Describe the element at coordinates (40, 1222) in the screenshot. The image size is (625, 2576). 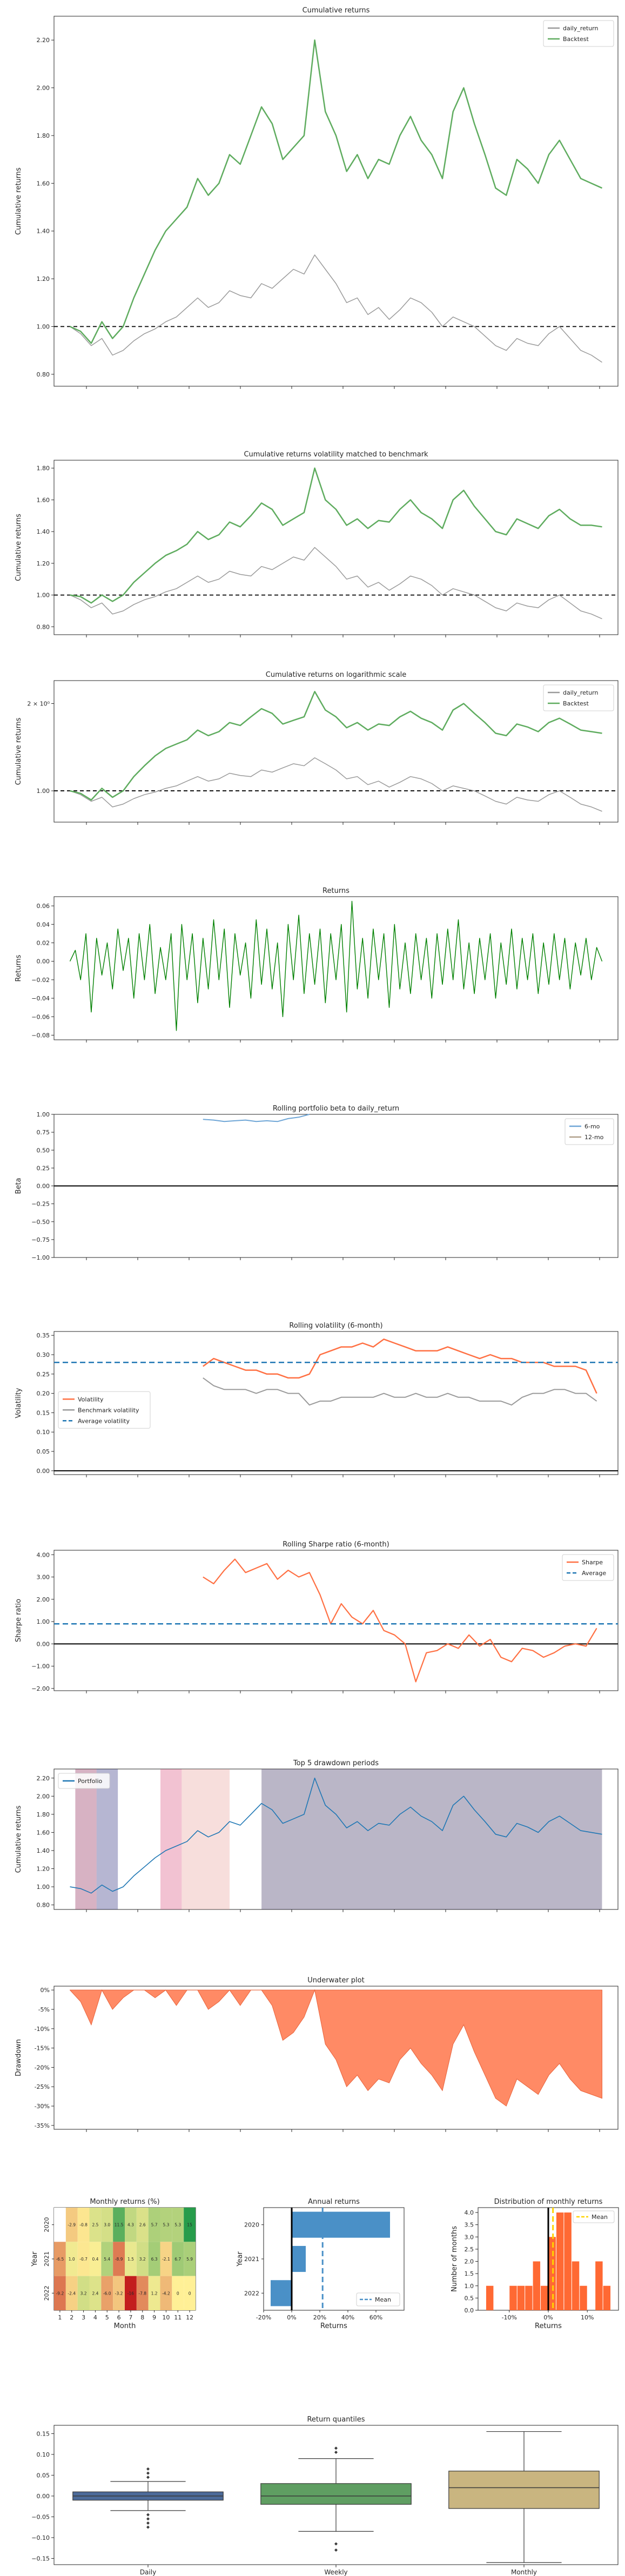
I see `y-tick-label: −0.50` at that location.